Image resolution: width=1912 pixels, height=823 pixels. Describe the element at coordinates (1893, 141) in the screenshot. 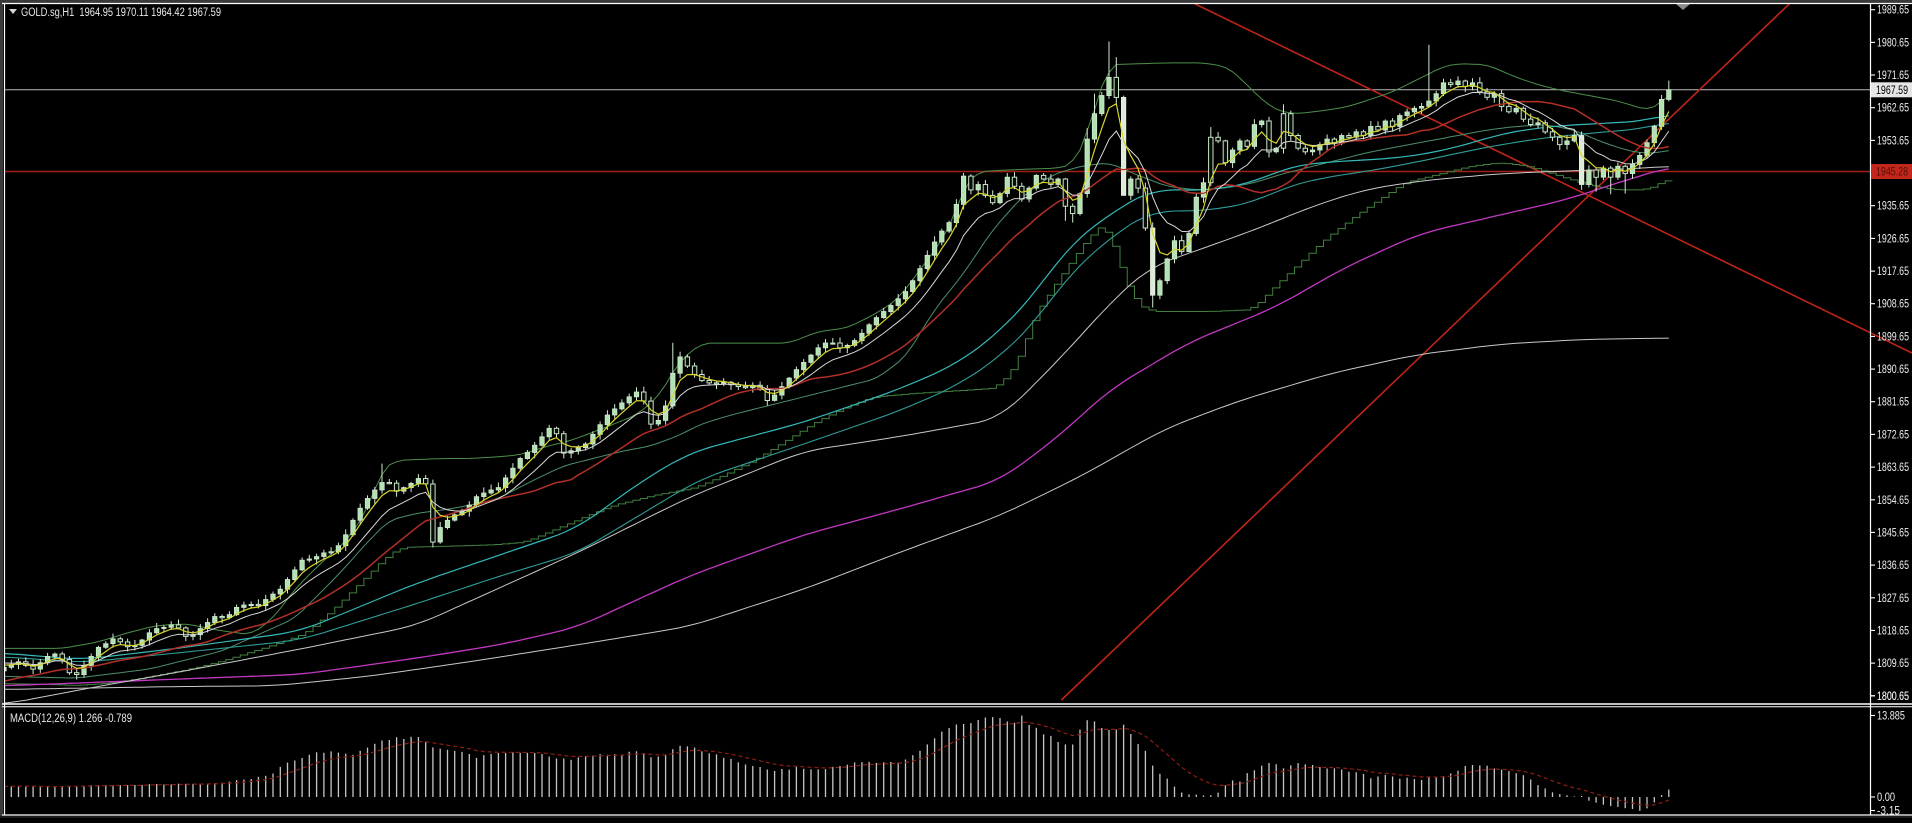

I see `svg-text: 1953.65` at that location.